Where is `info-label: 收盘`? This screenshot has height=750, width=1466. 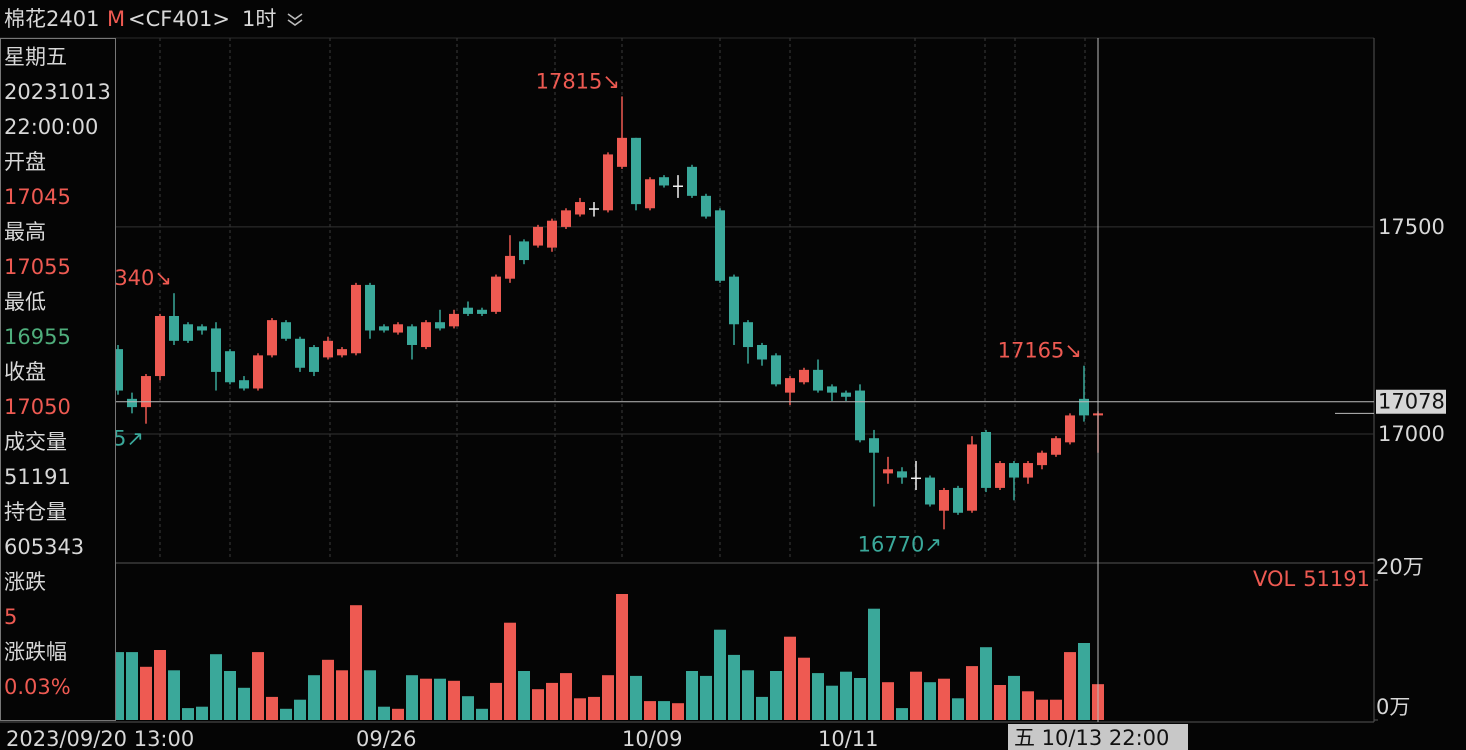
info-label: 收盘 is located at coordinates (25, 372).